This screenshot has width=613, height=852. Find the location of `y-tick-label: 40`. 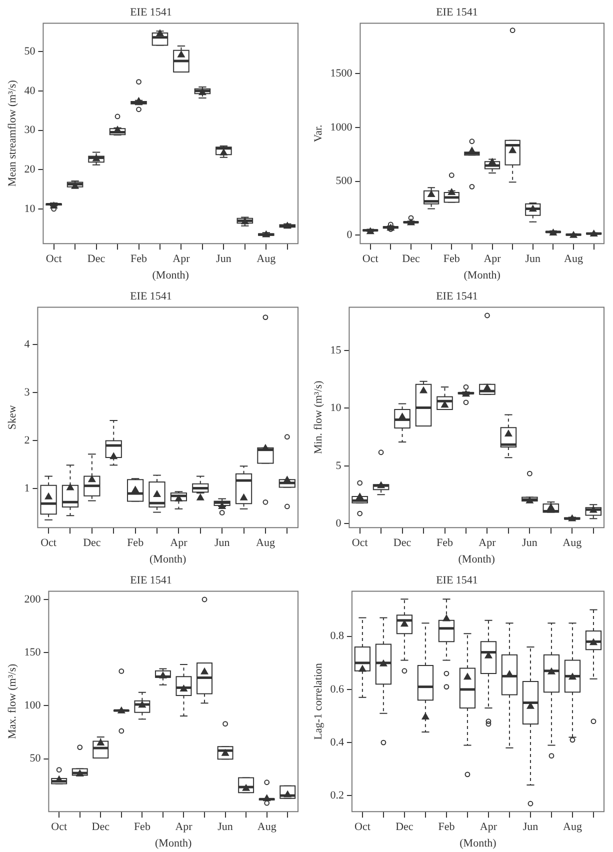

y-tick-label: 40 is located at coordinates (30, 90).